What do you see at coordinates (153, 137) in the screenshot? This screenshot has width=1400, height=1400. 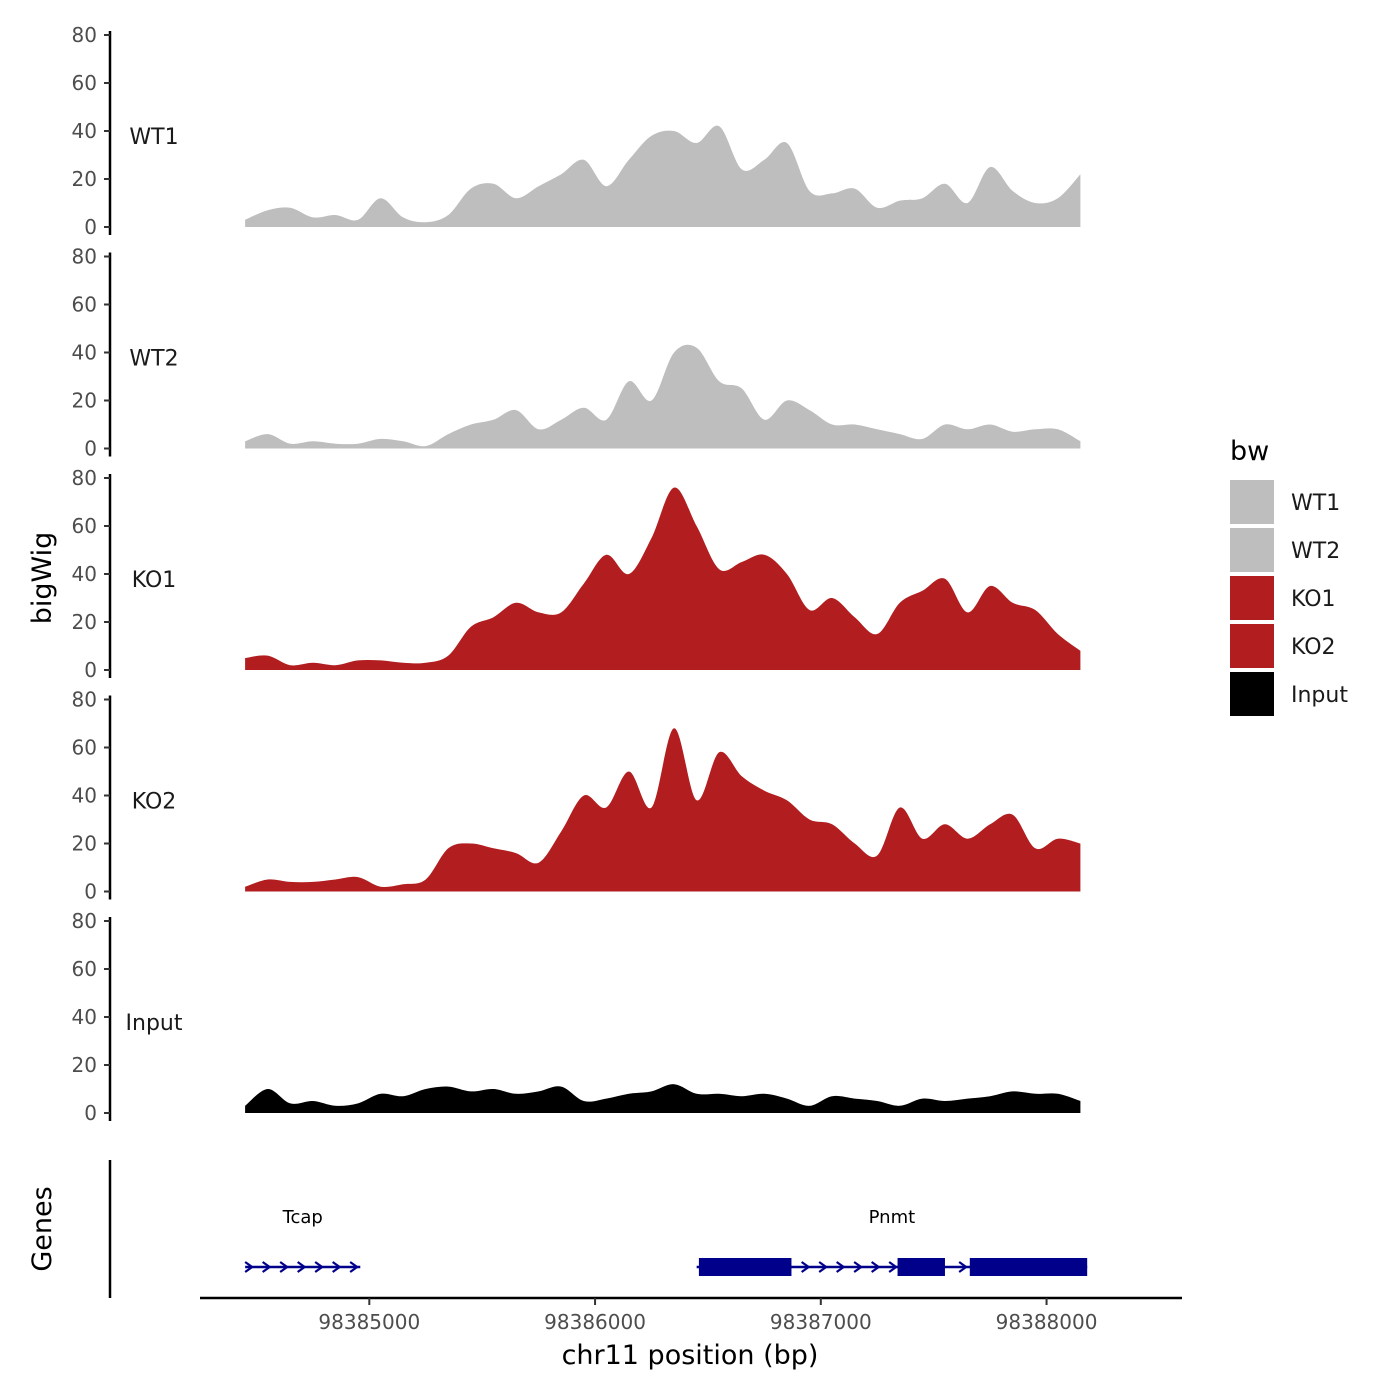 I see `track-label-wt1: WT1` at bounding box center [153, 137].